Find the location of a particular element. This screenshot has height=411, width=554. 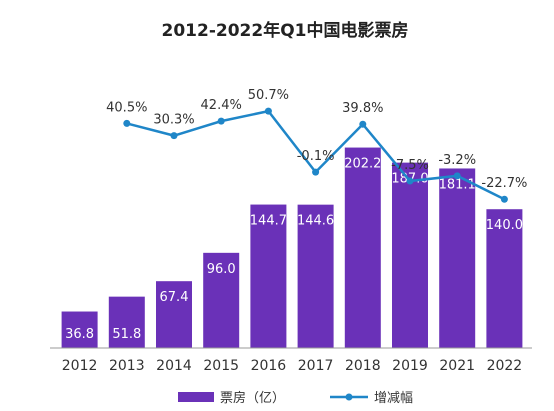

x-tick-2021: 2021 is located at coordinates (457, 366).